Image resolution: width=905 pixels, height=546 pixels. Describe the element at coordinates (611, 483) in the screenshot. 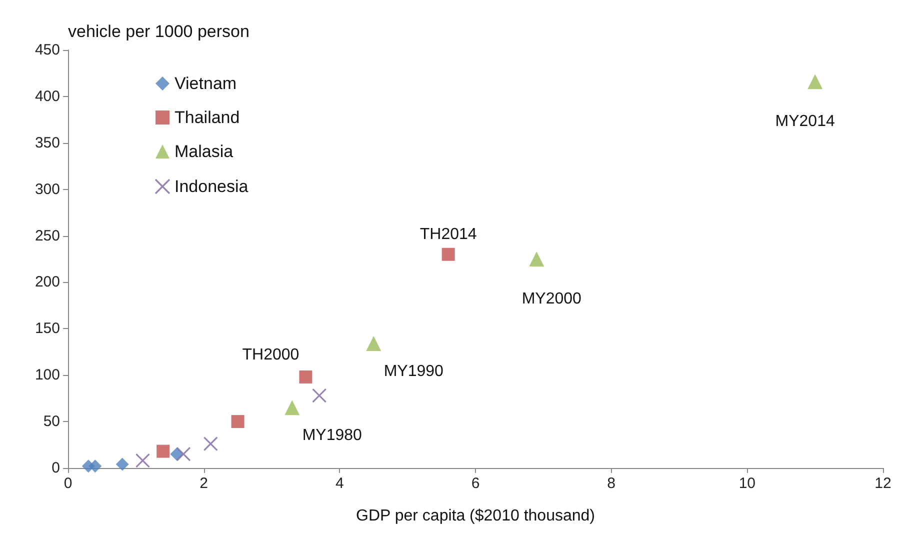

I see `x-tick-label: 8` at that location.